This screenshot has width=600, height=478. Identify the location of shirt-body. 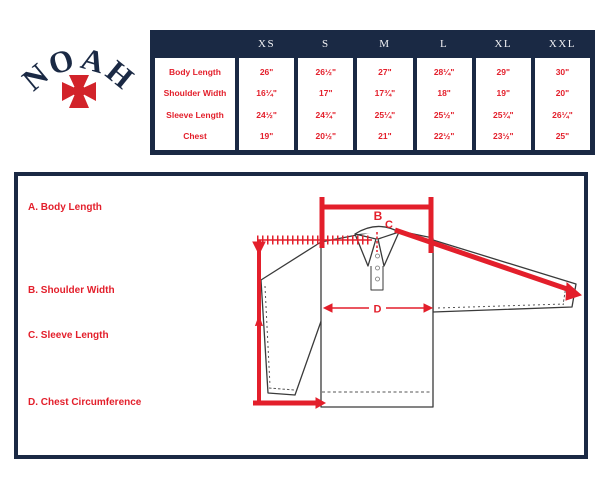
(377, 319).